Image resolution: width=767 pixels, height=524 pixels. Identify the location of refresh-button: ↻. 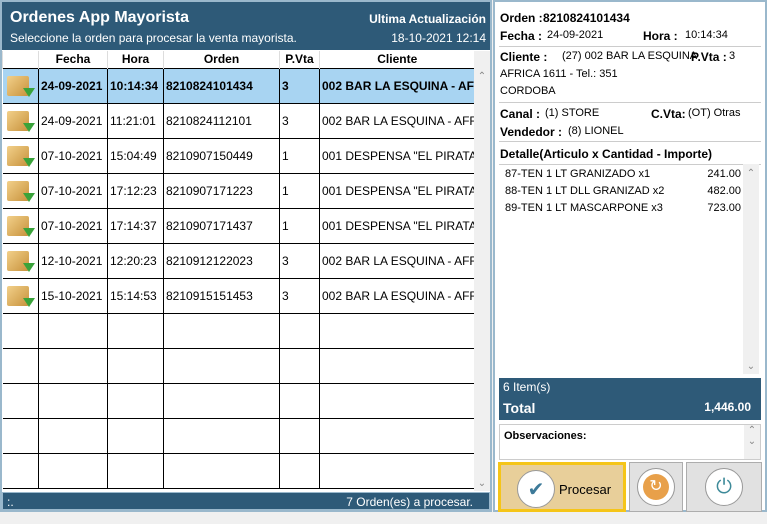
(656, 487).